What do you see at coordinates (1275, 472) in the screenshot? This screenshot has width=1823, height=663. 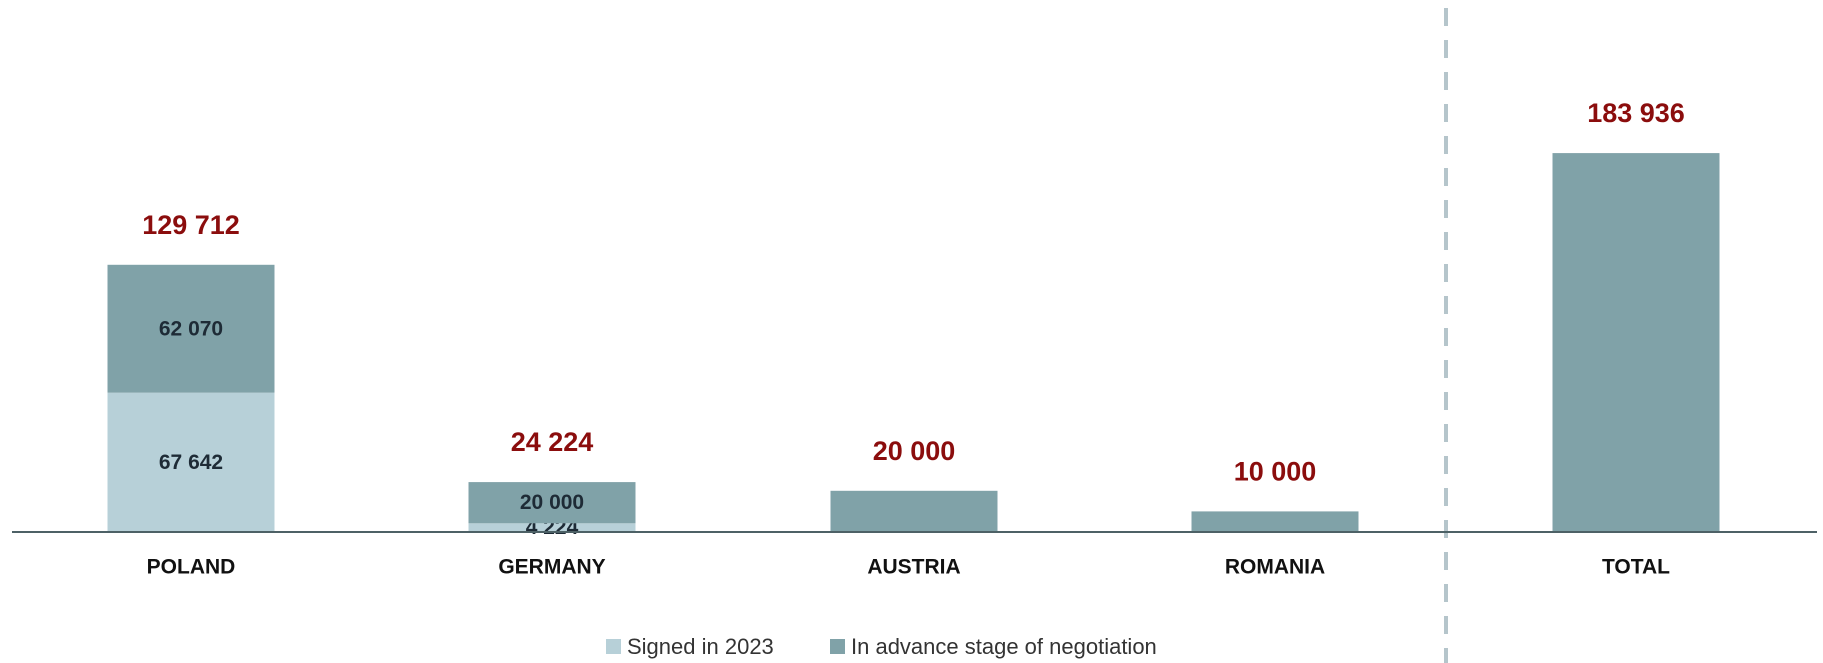 I see `total-label: 10 000` at bounding box center [1275, 472].